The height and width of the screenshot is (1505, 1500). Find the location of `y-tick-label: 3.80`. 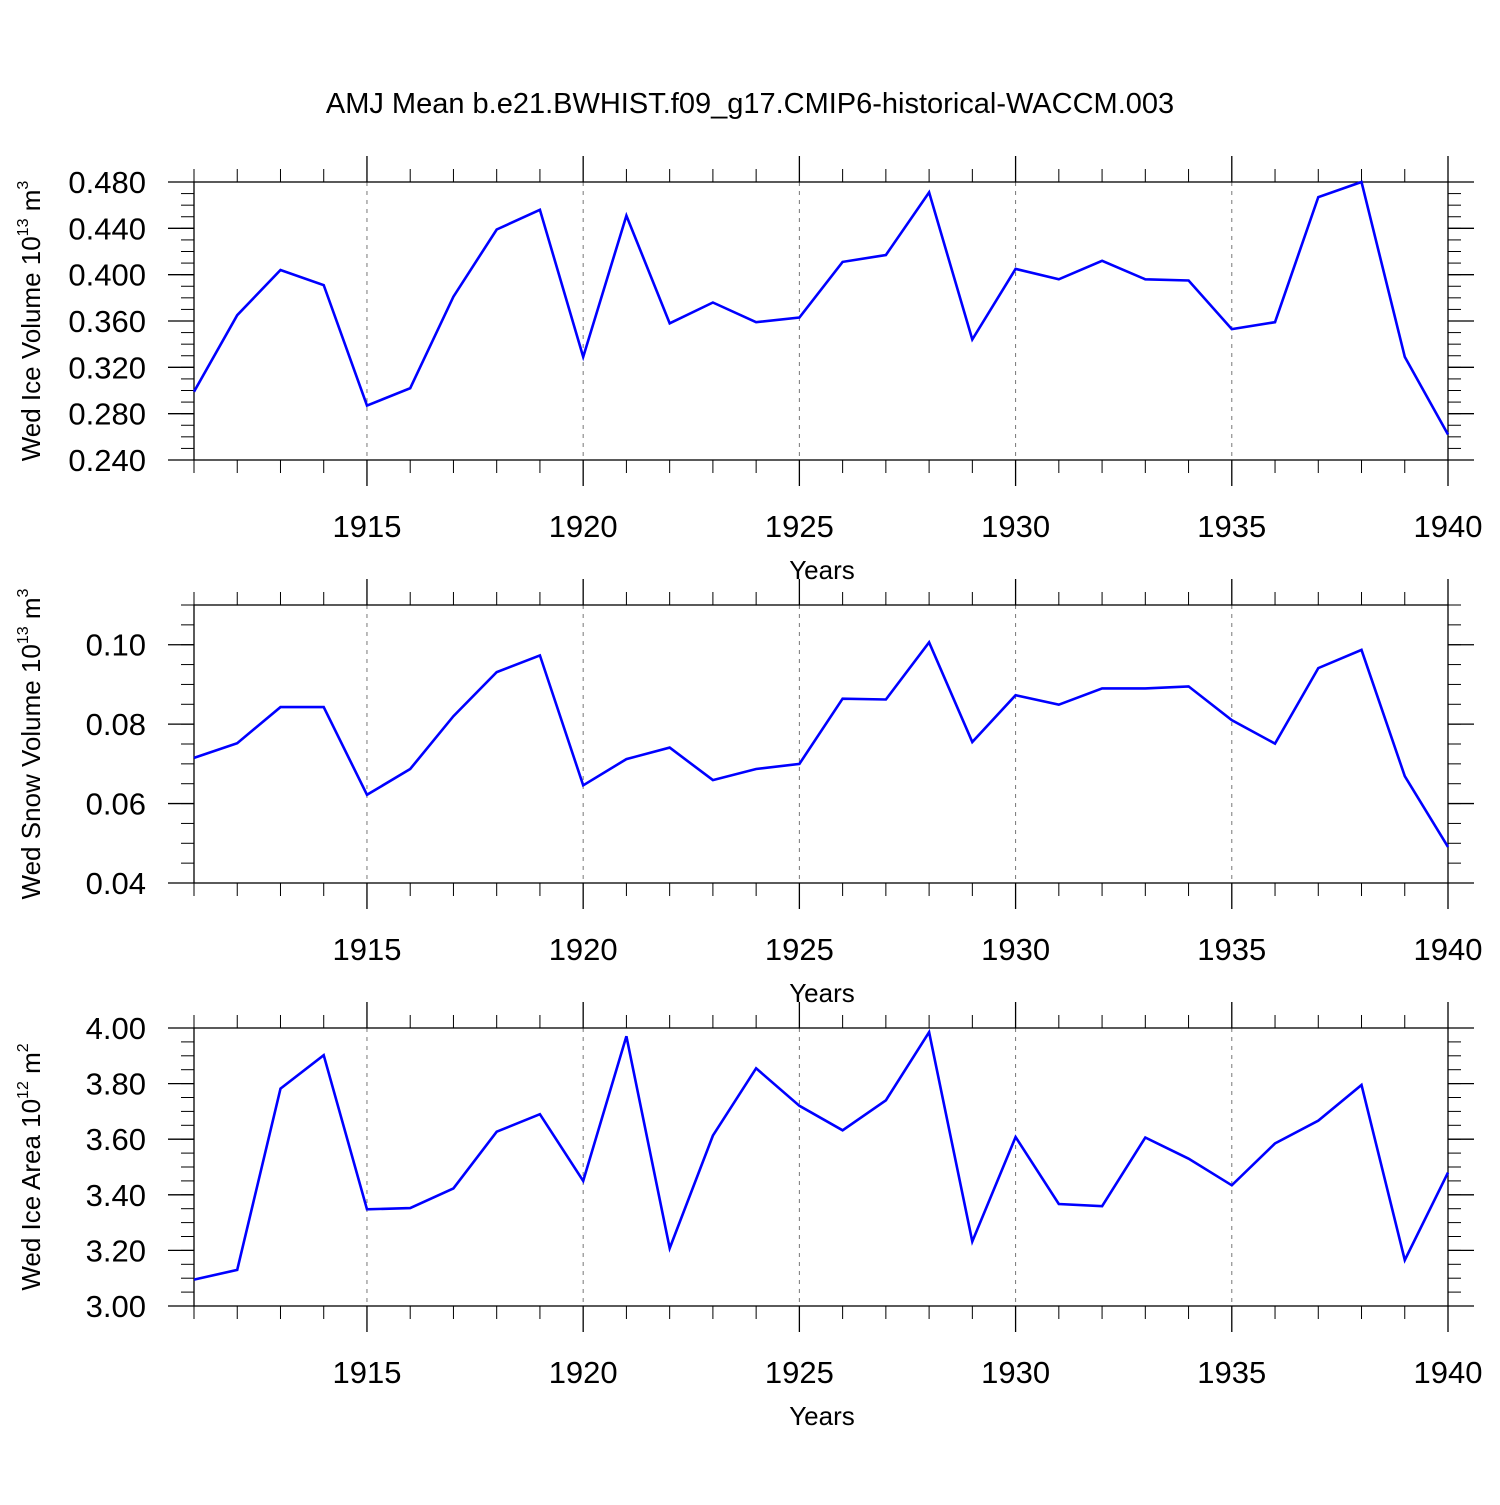

y-tick-label: 3.80 is located at coordinates (116, 1084).